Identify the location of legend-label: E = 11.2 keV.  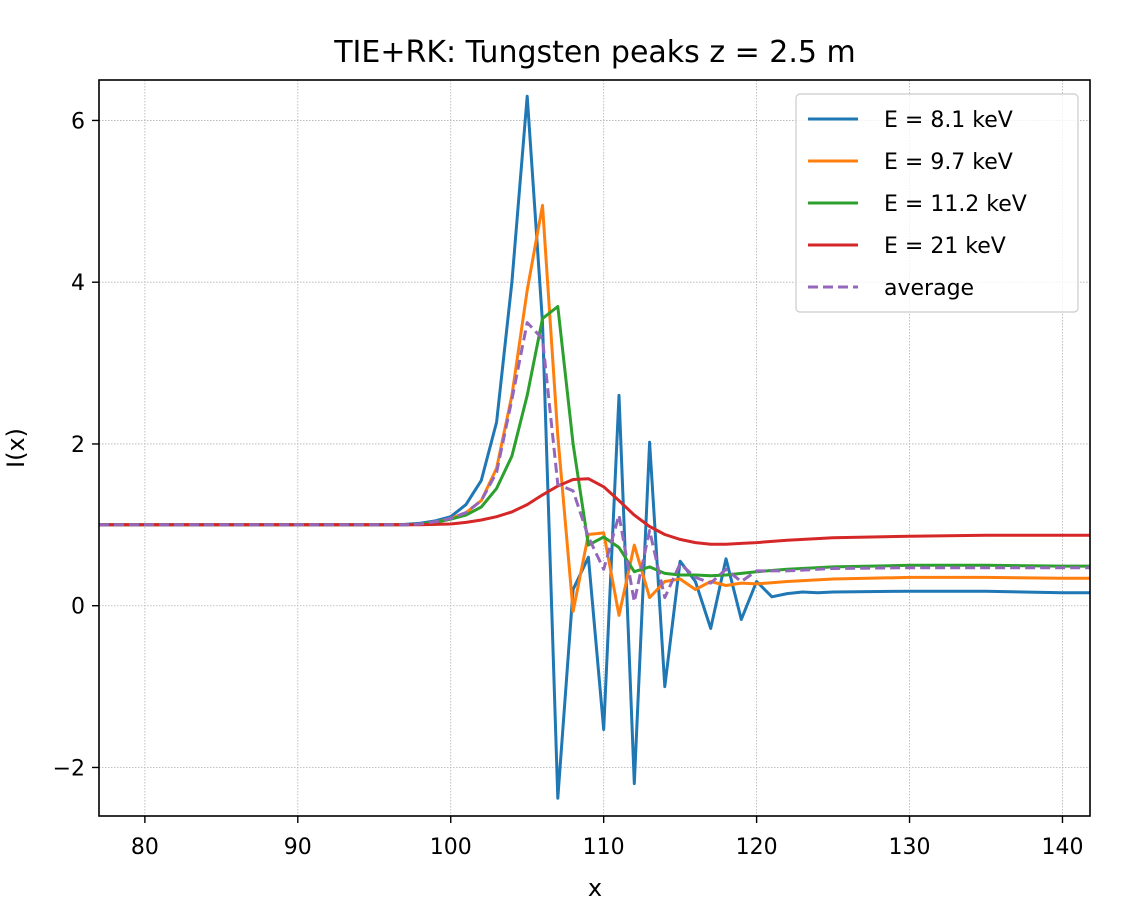
(955, 204).